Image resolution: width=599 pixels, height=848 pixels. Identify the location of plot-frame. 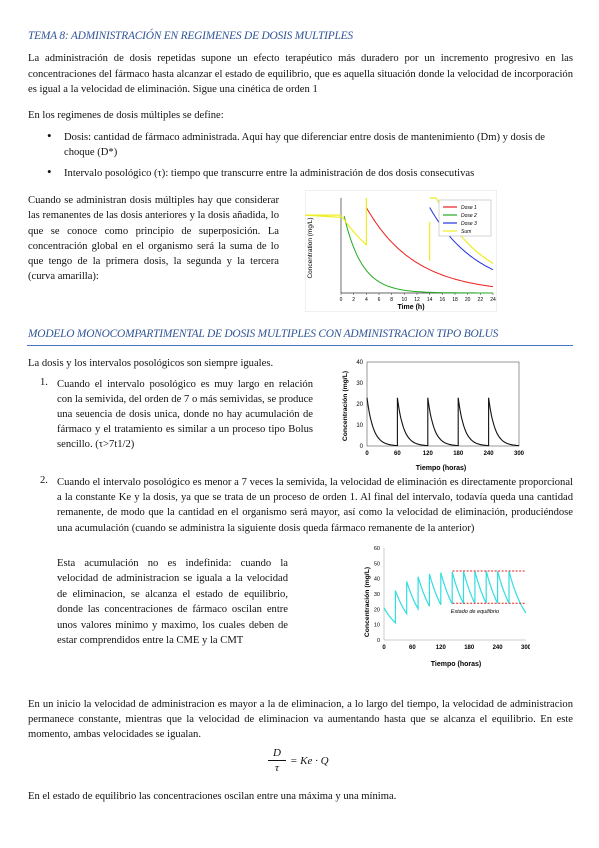
(443, 404).